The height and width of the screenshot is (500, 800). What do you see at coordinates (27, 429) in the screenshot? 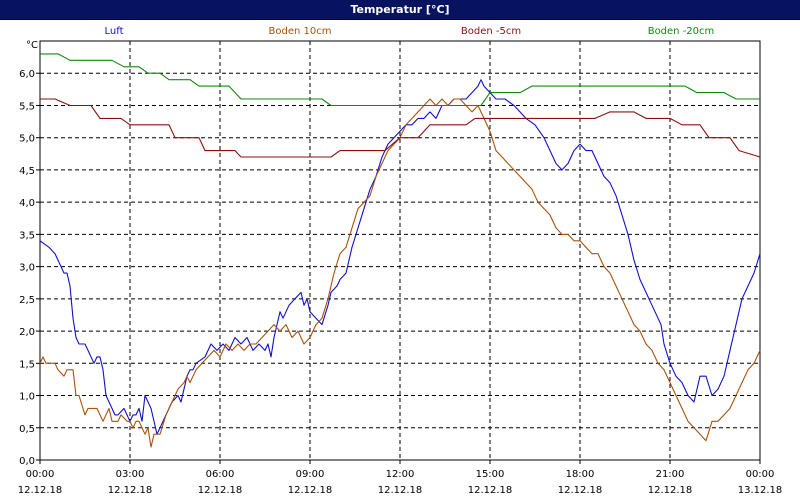
I see `y-tick-label: 0,5` at bounding box center [27, 429].